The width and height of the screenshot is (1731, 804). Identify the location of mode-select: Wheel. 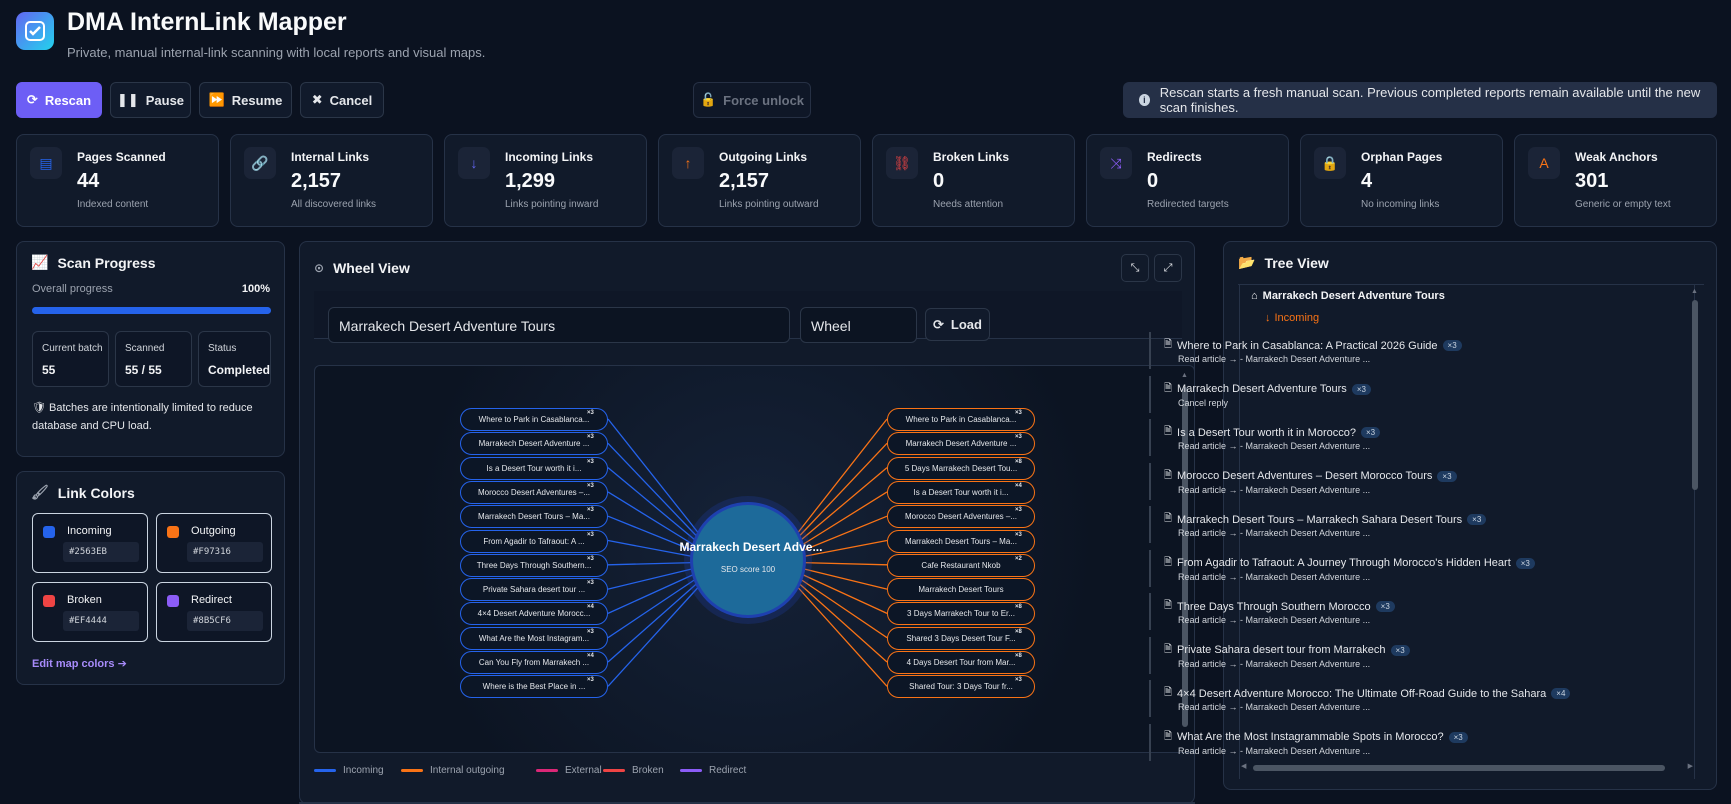
(858, 325).